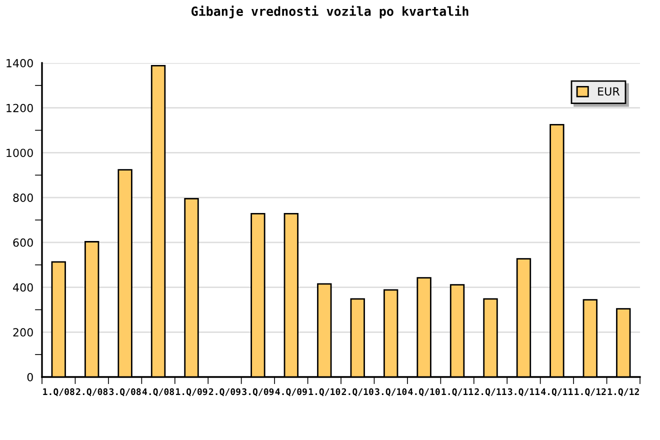 Image resolution: width=660 pixels, height=440 pixels. What do you see at coordinates (58, 392) in the screenshot?
I see `x-tick-label: 1.Q/08` at bounding box center [58, 392].